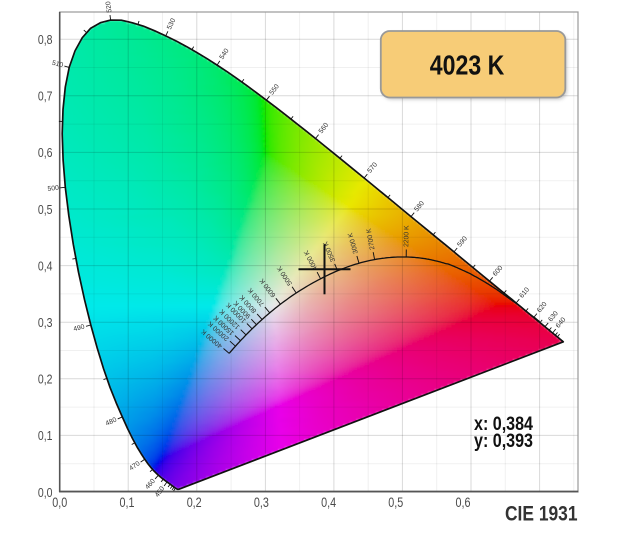 The image size is (620, 550). What do you see at coordinates (109, 7) in the screenshot?
I see `svg-text: 520` at bounding box center [109, 7].